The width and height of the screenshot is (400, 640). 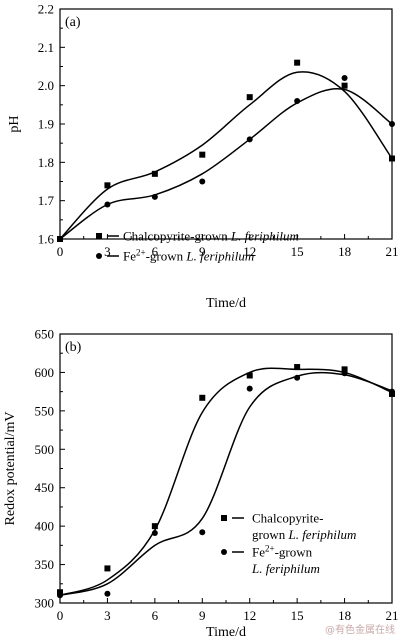 I want to click on y-tick-label: 1.9, so click(x=46, y=124).